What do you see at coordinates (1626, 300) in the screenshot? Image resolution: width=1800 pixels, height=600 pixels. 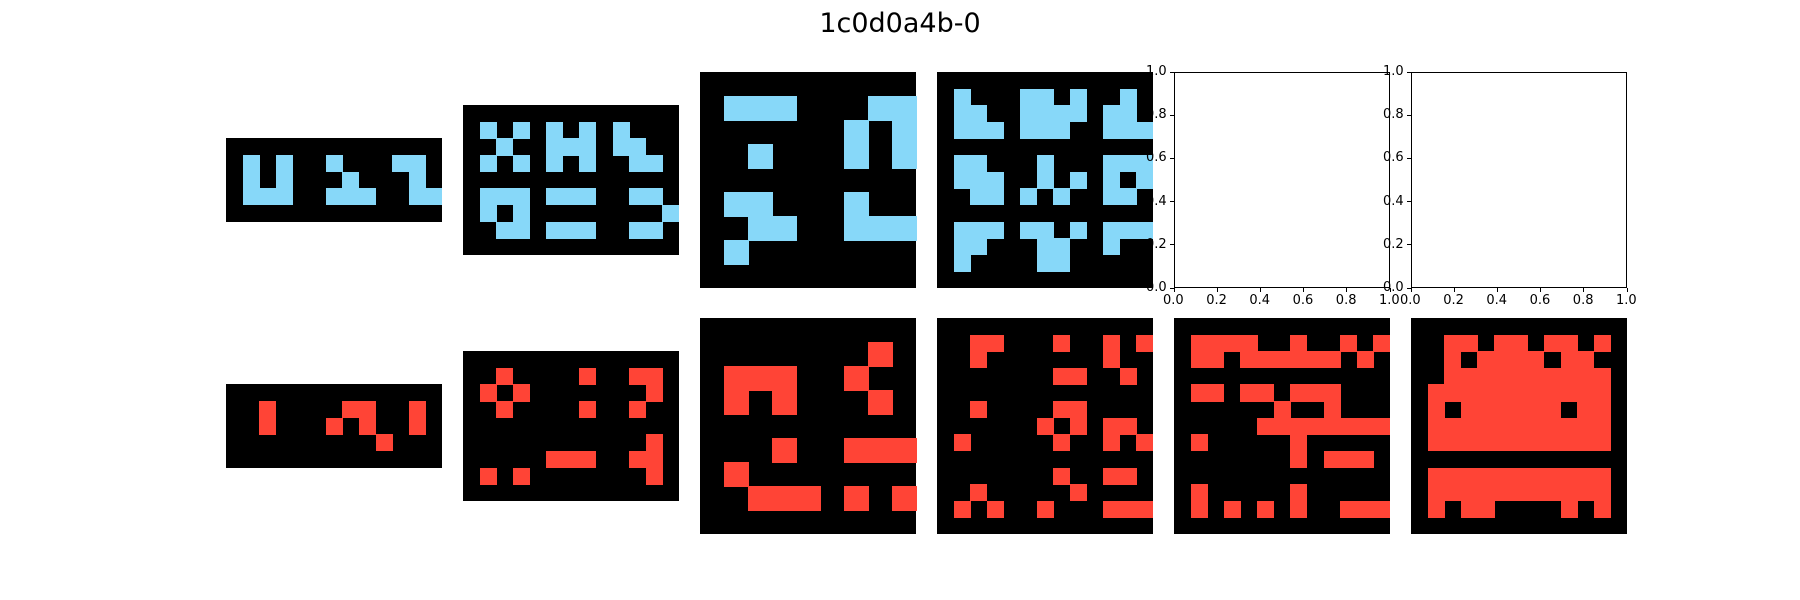 I see `x-tick-label: 1.0` at bounding box center [1626, 300].